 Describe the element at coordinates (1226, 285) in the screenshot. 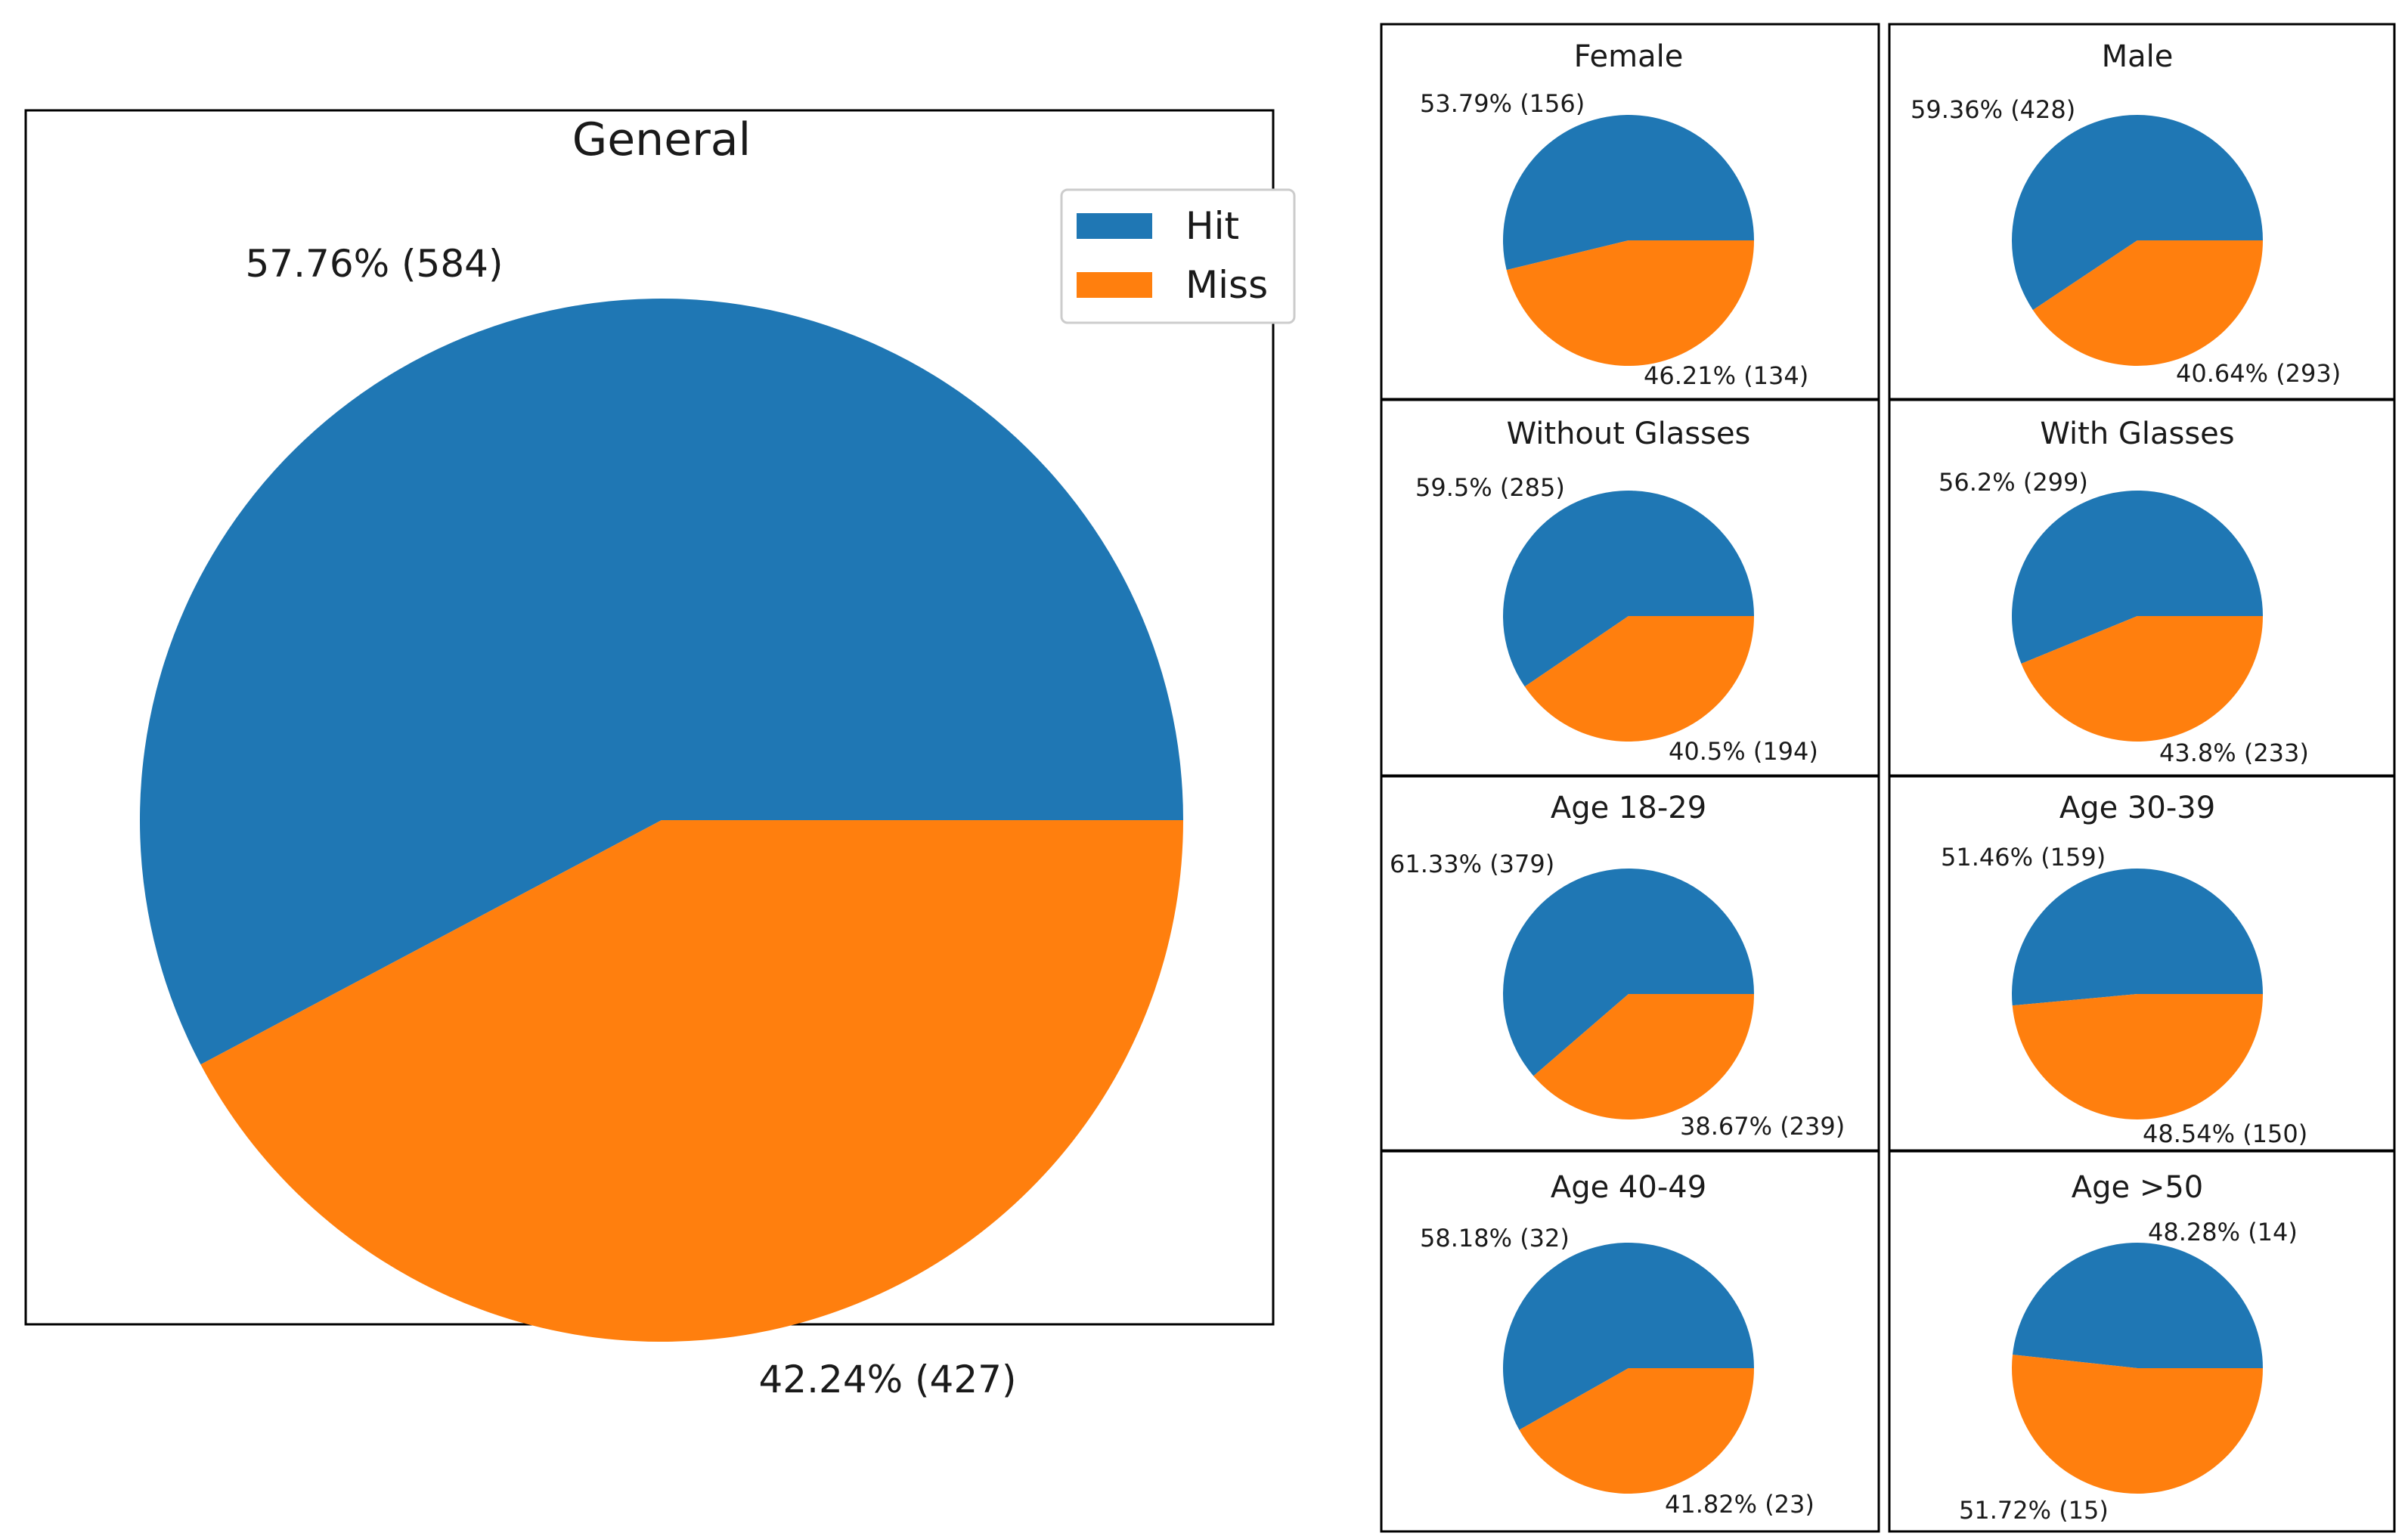

I see `legend-miss-label: Miss` at that location.